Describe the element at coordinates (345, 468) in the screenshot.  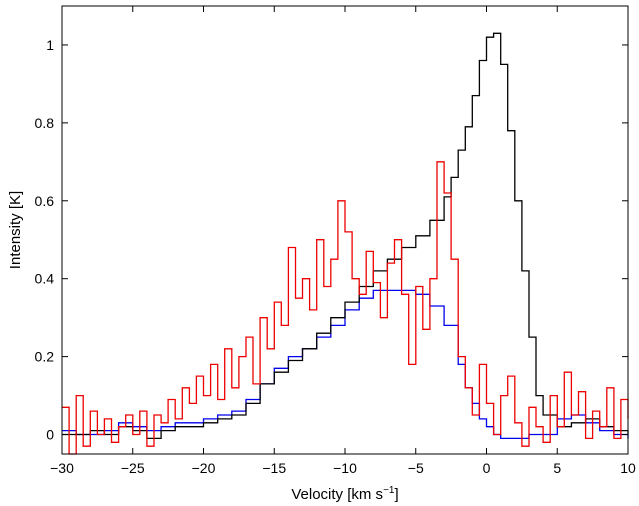
I see `x-tick-label: −10` at that location.